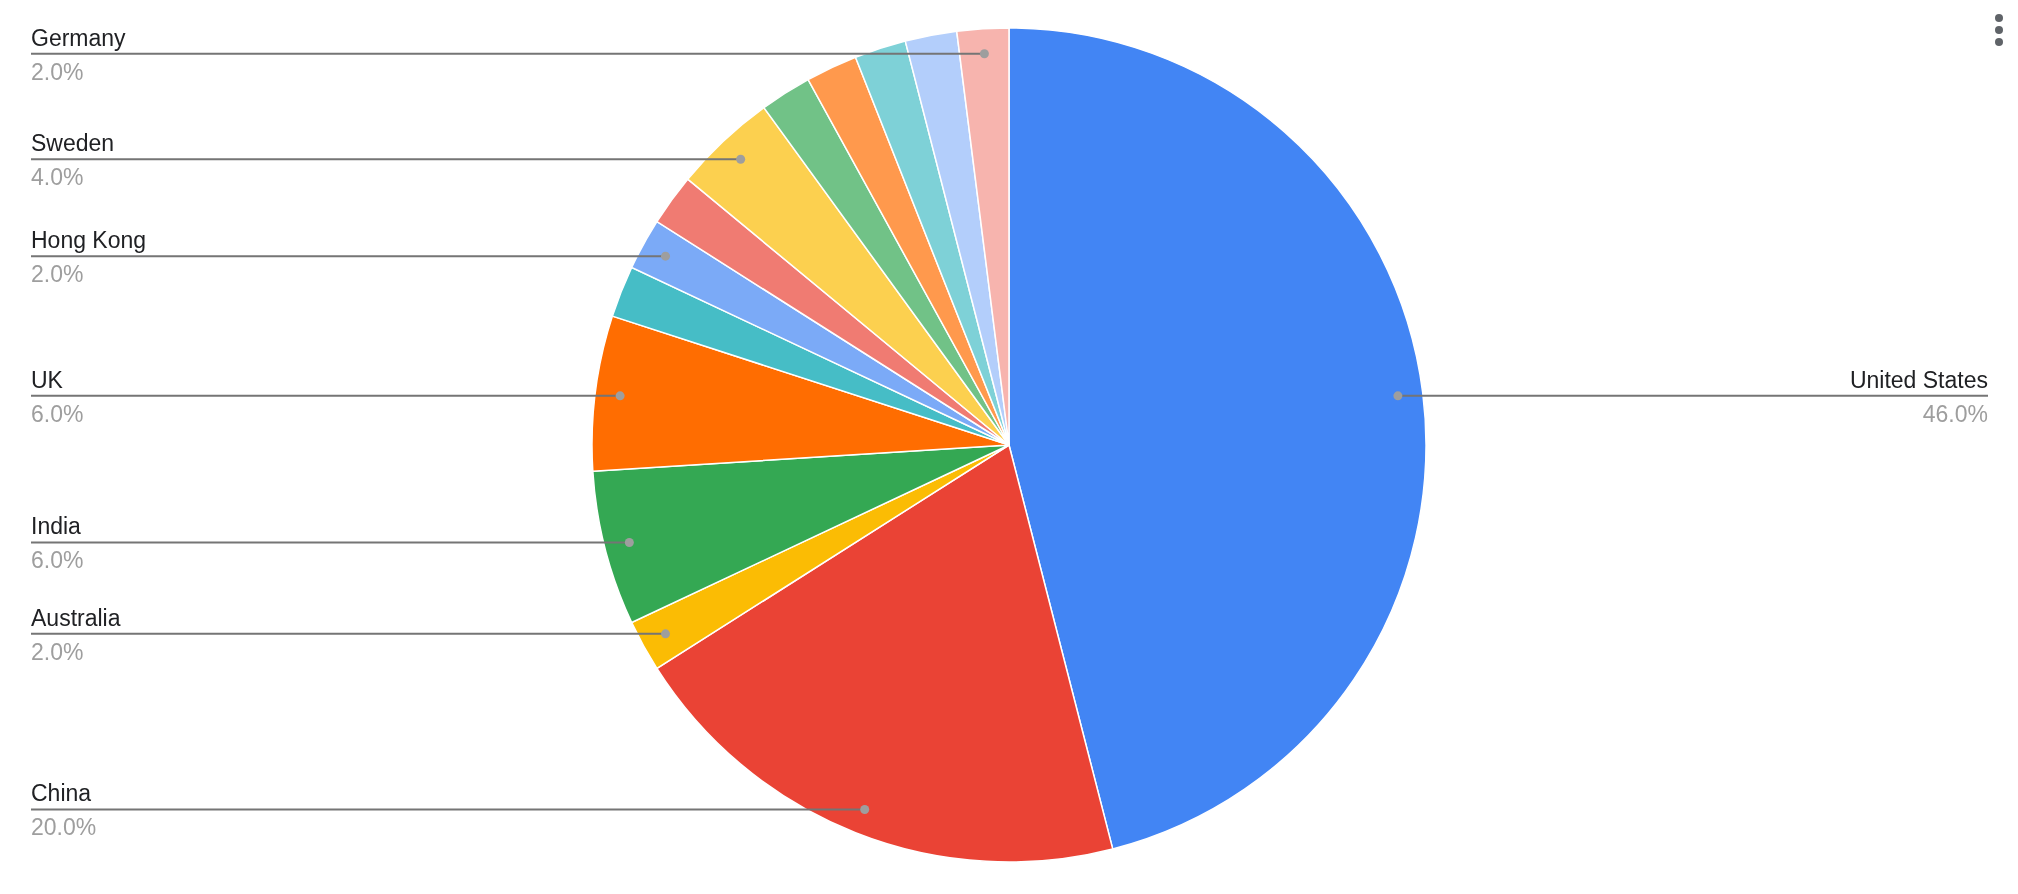 The width and height of the screenshot is (2018, 894). What do you see at coordinates (89, 240) in the screenshot?
I see `slice-label: Hong Kong` at bounding box center [89, 240].